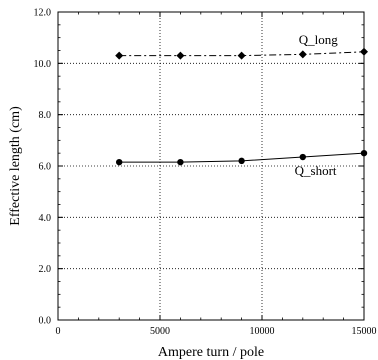 This screenshot has height=360, width=378. What do you see at coordinates (364, 331) in the screenshot?
I see `x-tick-label: 15000` at bounding box center [364, 331].